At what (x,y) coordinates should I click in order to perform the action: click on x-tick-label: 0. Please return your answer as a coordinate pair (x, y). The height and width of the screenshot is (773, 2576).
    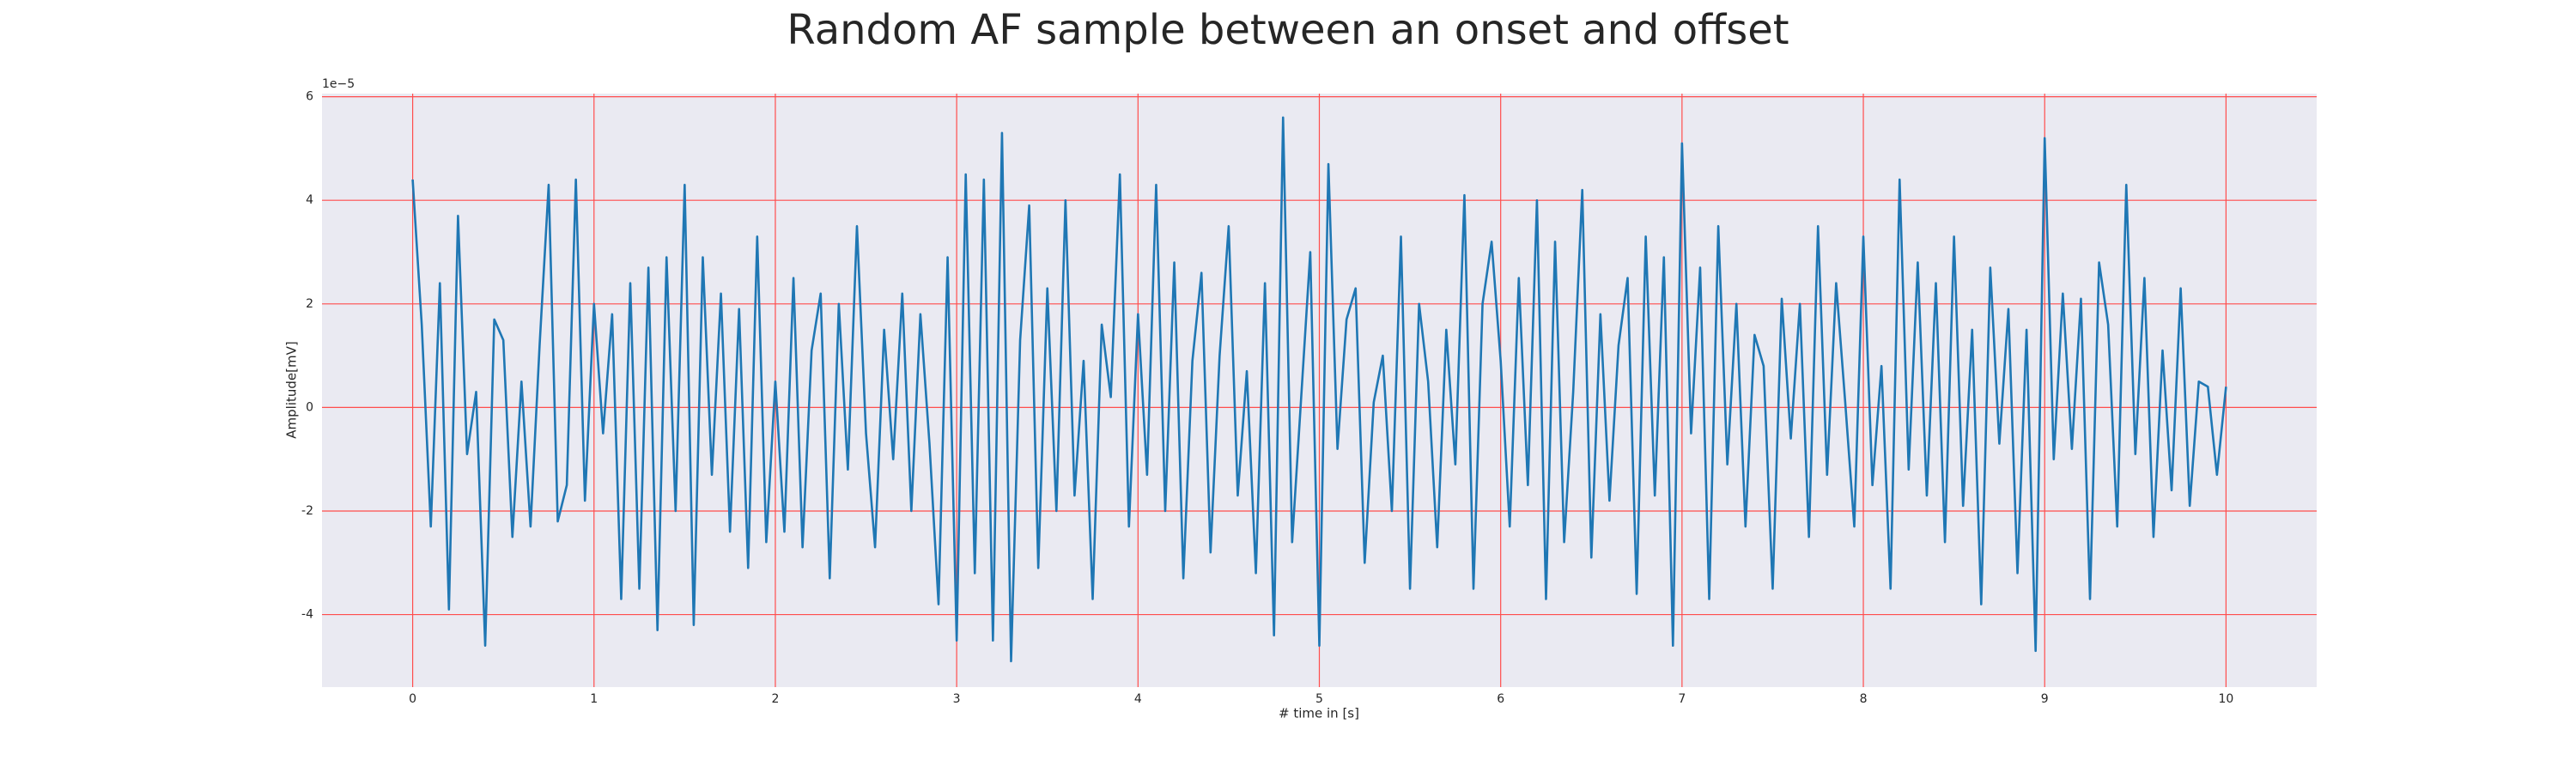
    Looking at the image, I should click on (412, 699).